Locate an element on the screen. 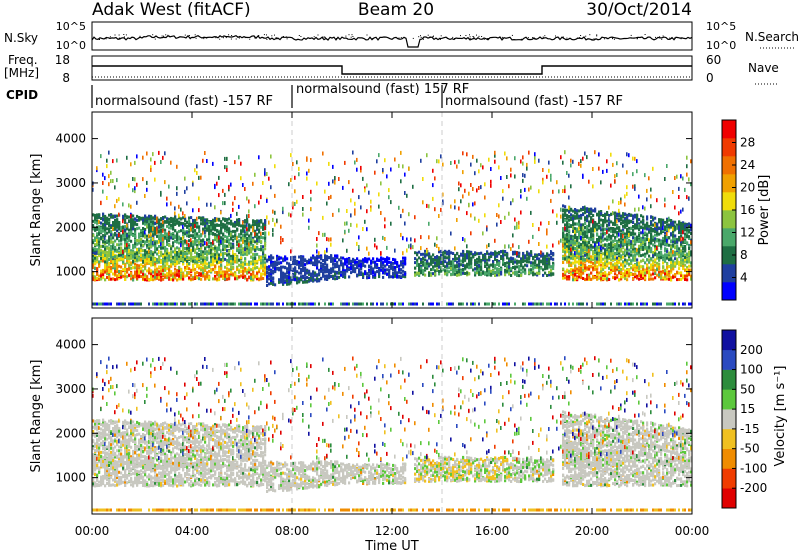  freq-line is located at coordinates (392, 70).